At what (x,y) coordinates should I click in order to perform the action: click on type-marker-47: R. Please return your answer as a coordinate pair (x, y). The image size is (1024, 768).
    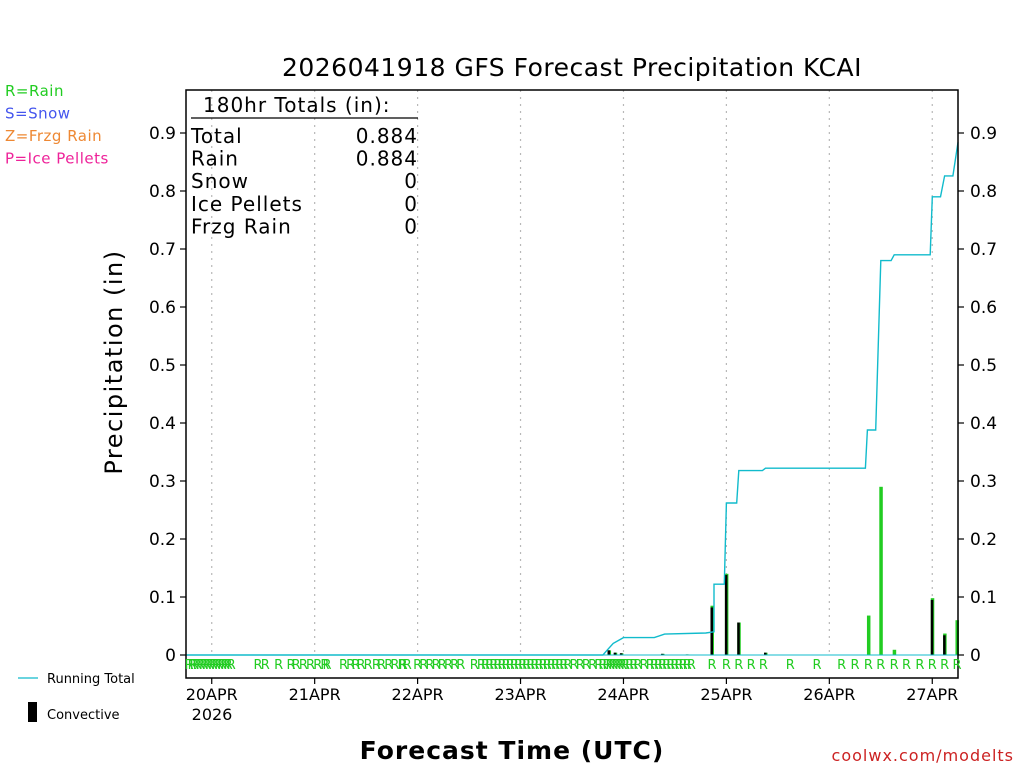
    Looking at the image, I should click on (485, 665).